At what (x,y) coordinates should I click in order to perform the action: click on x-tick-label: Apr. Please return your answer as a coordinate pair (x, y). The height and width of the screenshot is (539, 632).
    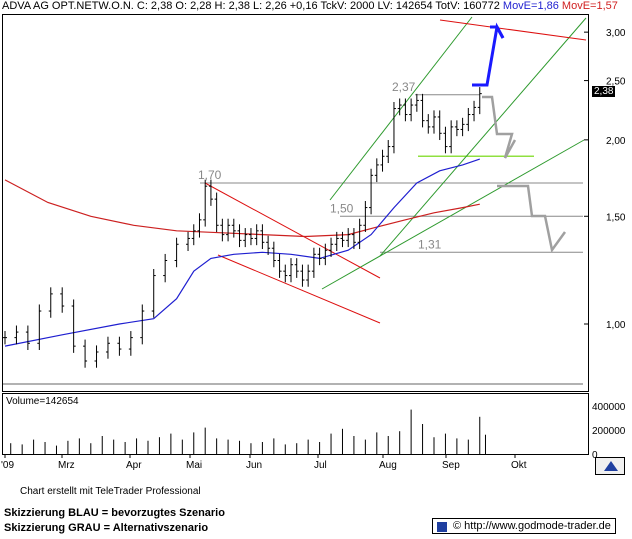
    Looking at the image, I should click on (134, 465).